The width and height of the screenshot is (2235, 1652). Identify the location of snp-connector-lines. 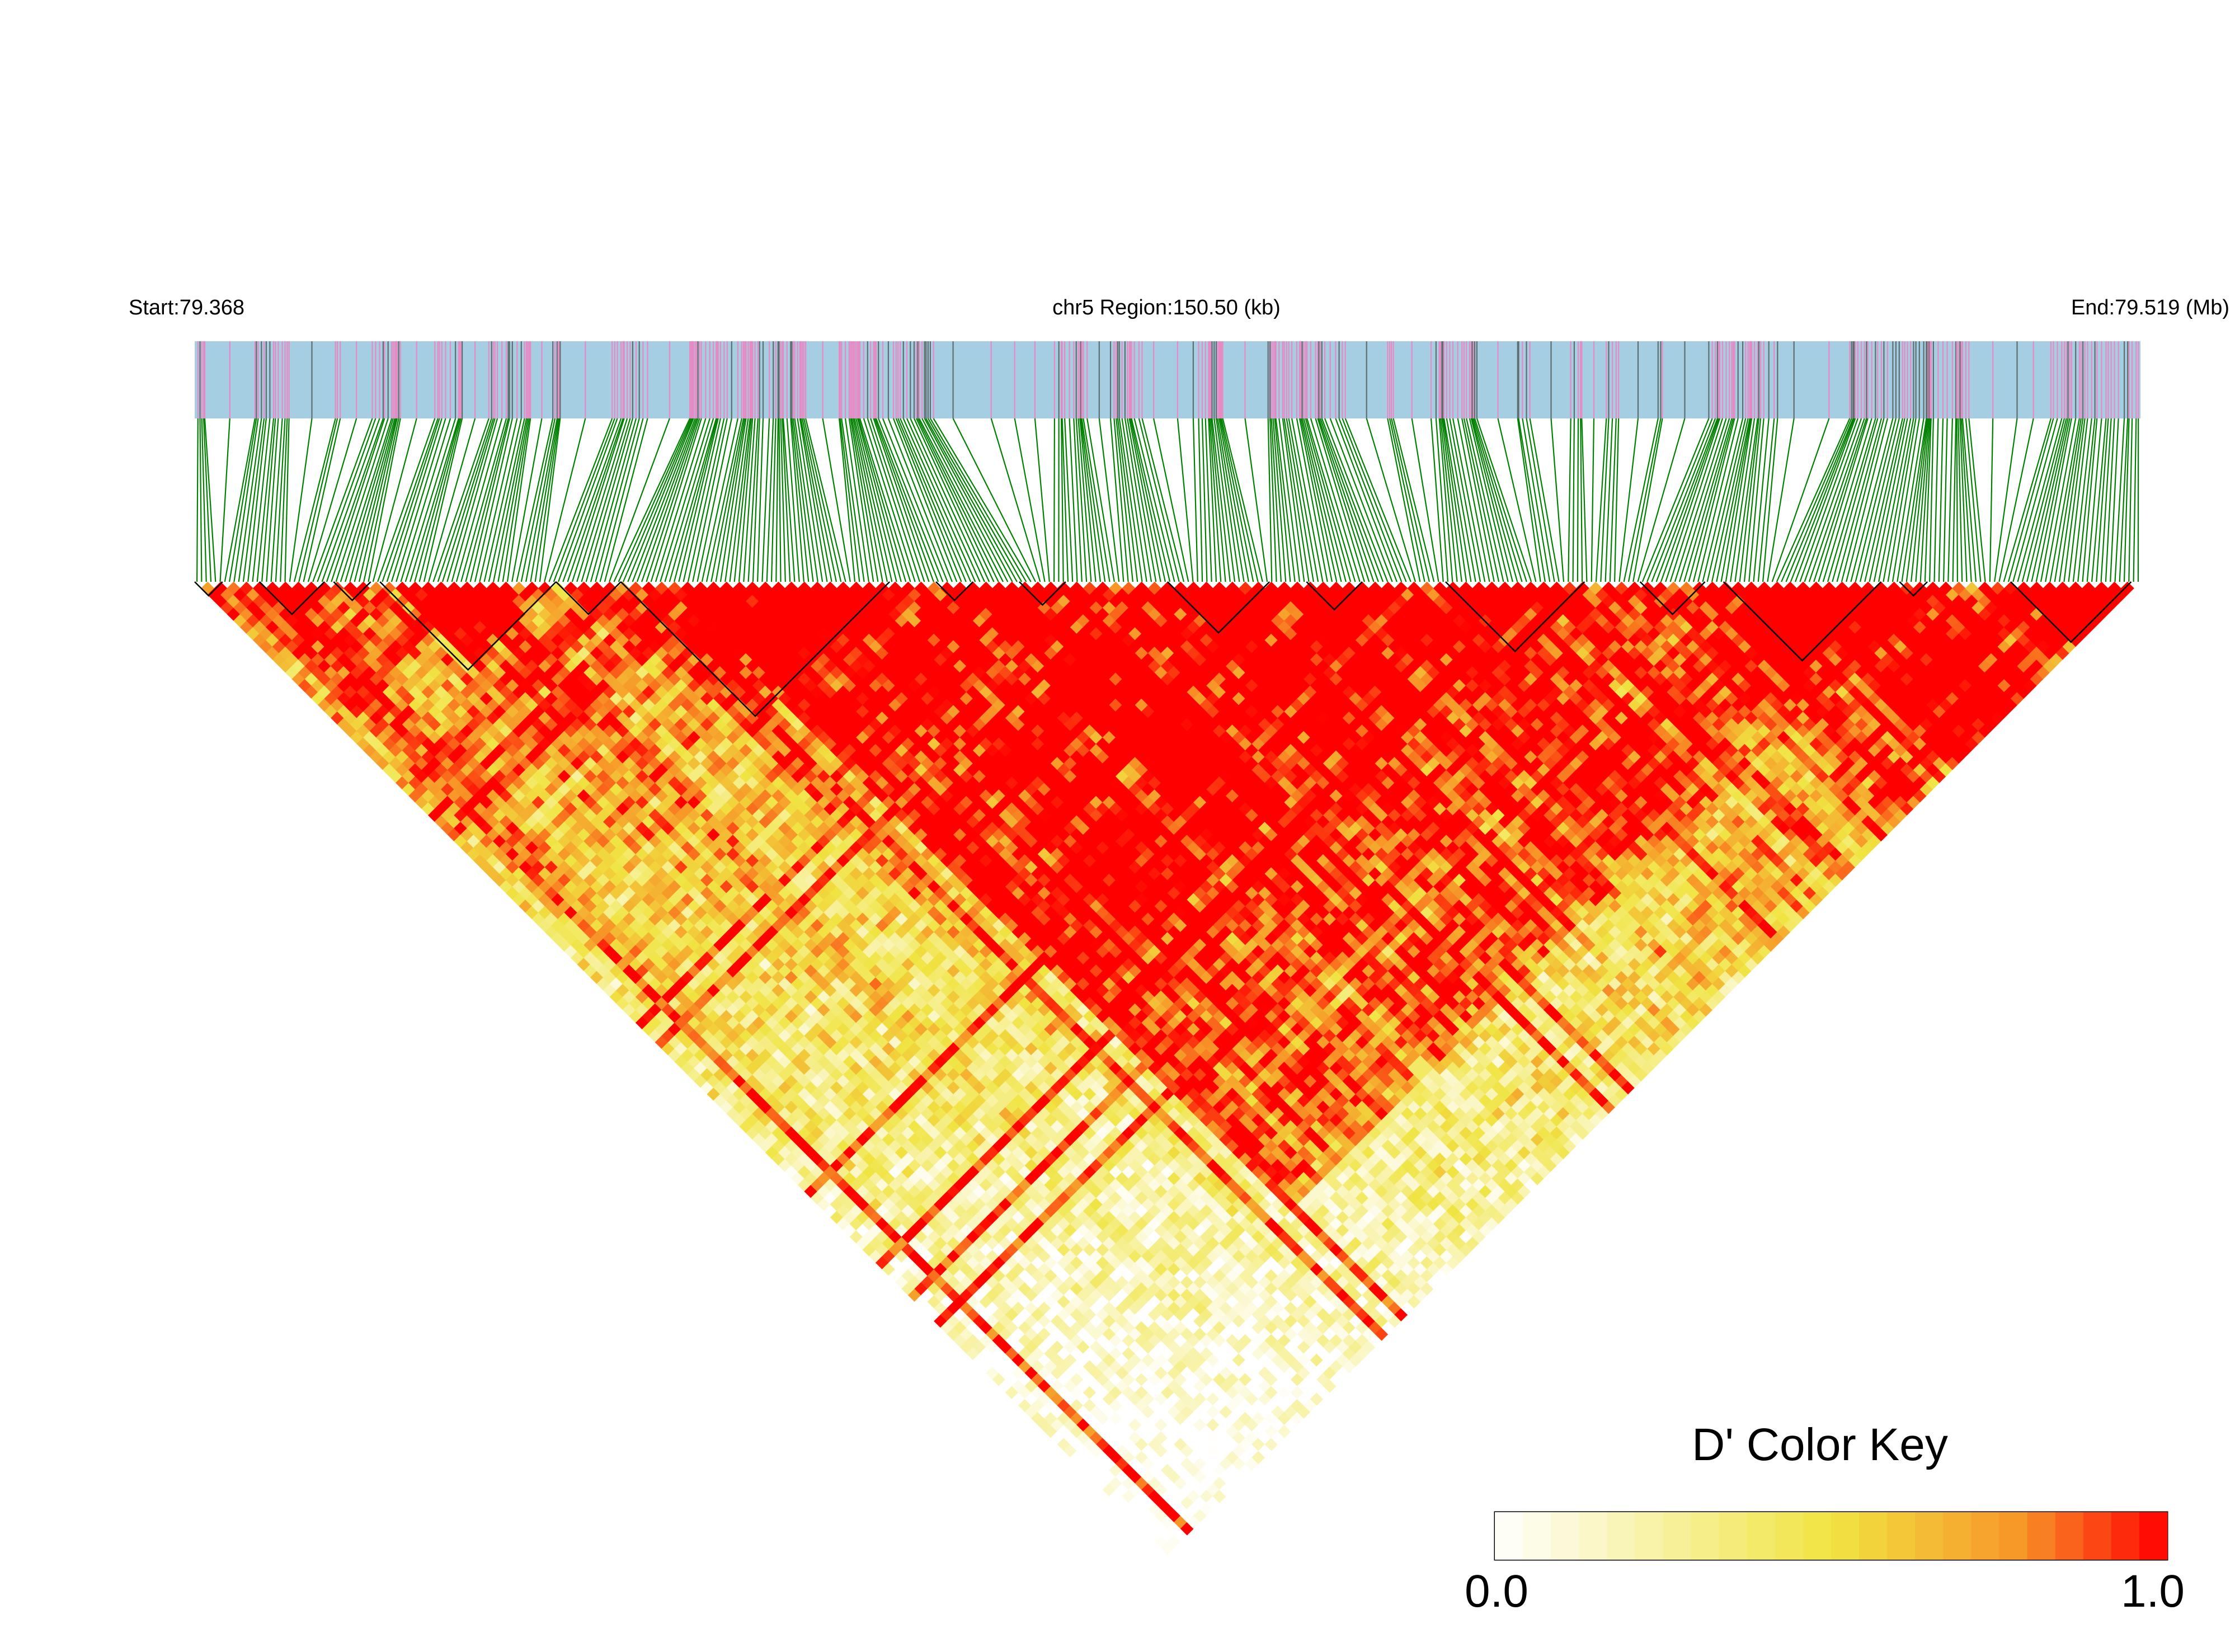
(1167, 500).